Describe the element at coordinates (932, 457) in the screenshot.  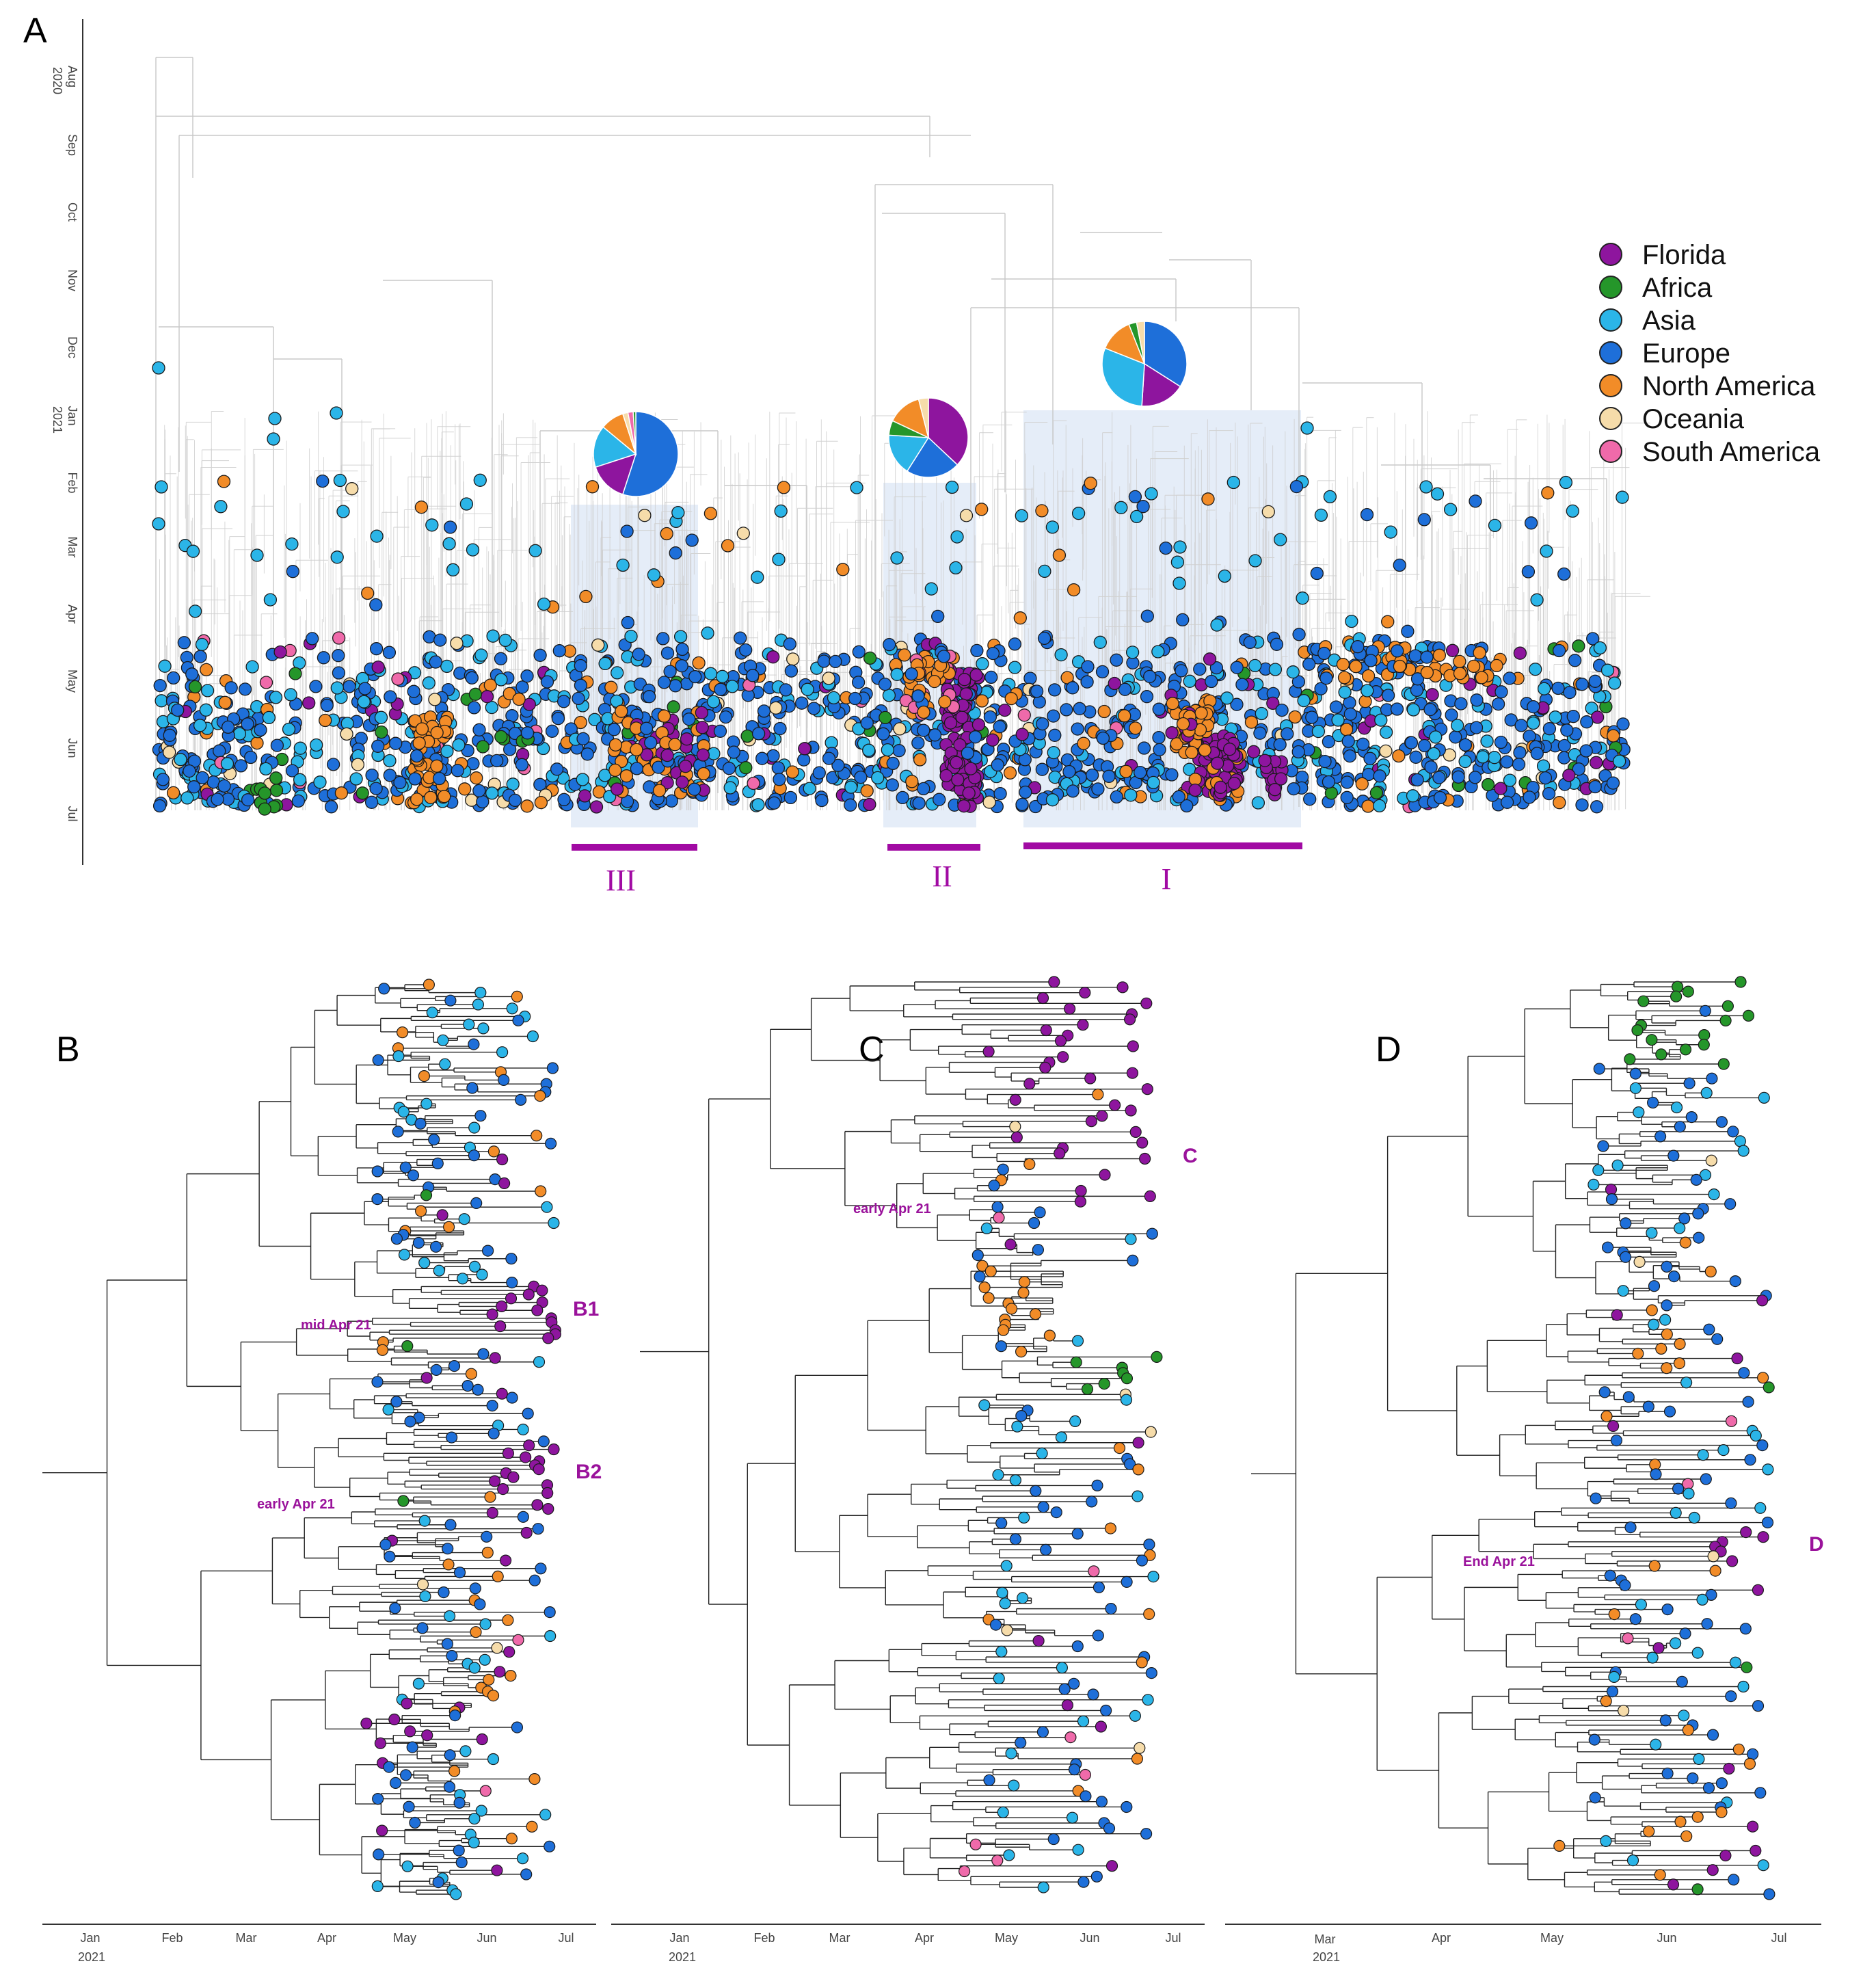
I see `pie-slice-europe` at that location.